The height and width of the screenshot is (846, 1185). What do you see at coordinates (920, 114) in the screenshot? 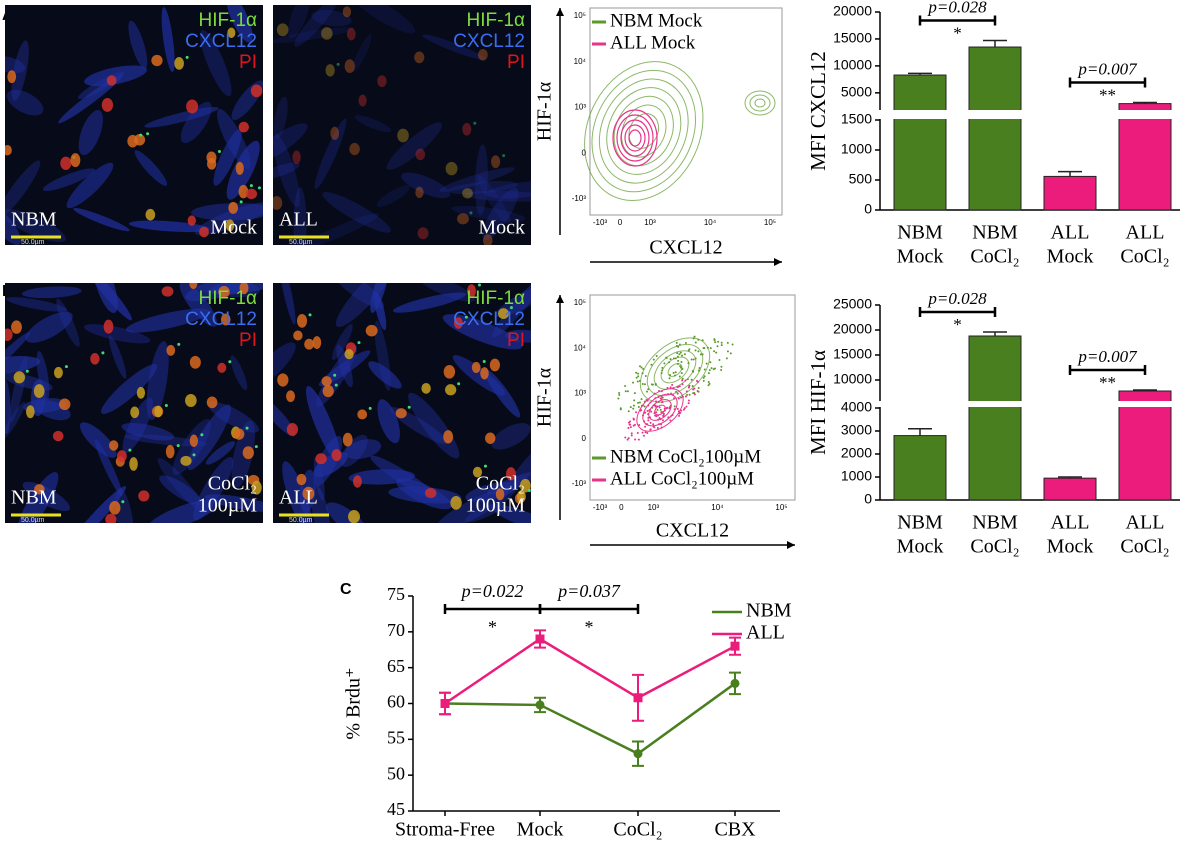
I see `axis-break` at bounding box center [920, 114].